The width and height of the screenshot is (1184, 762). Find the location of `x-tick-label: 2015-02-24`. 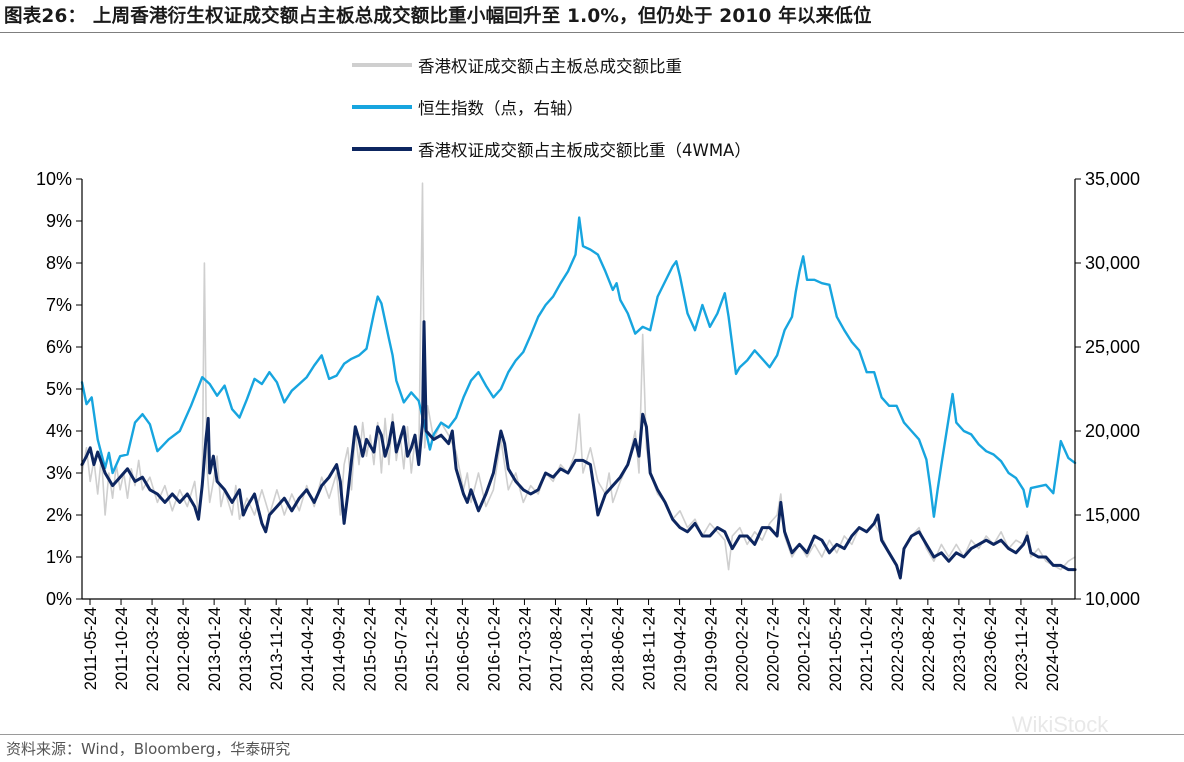

x-tick-label: 2015-02-24 is located at coordinates (370, 649).